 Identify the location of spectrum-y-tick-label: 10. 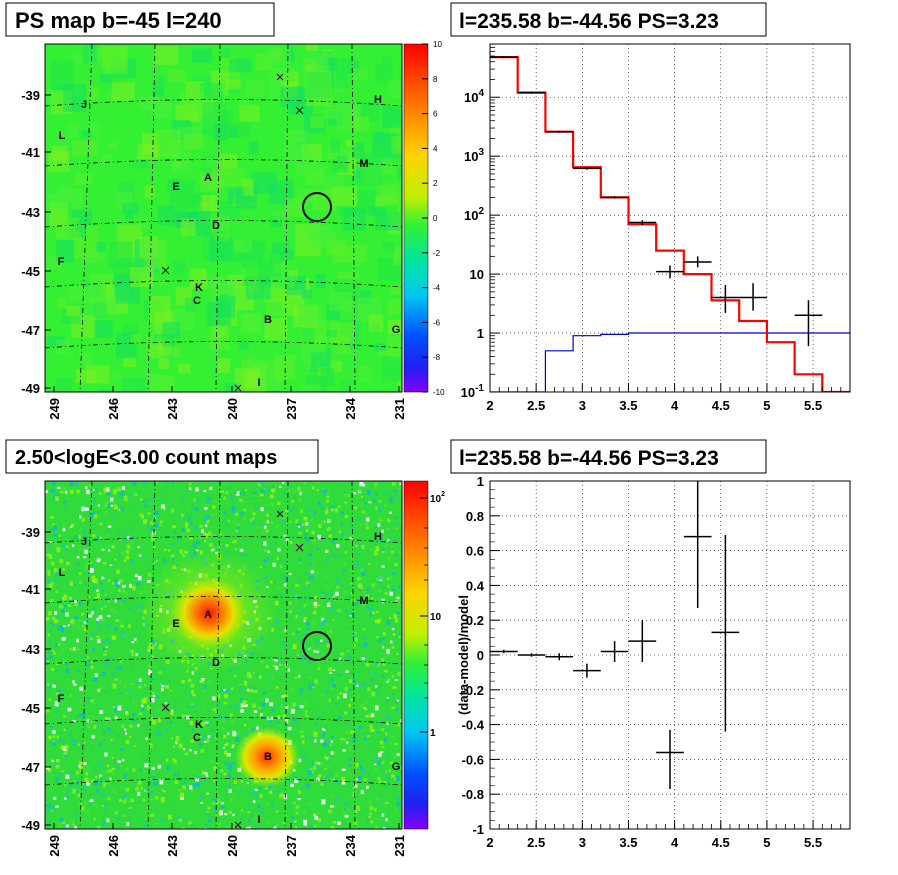
(477, 274).